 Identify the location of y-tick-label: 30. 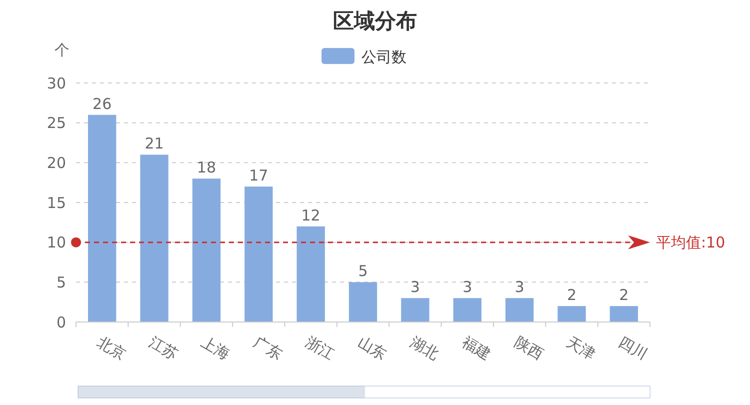
(56, 83).